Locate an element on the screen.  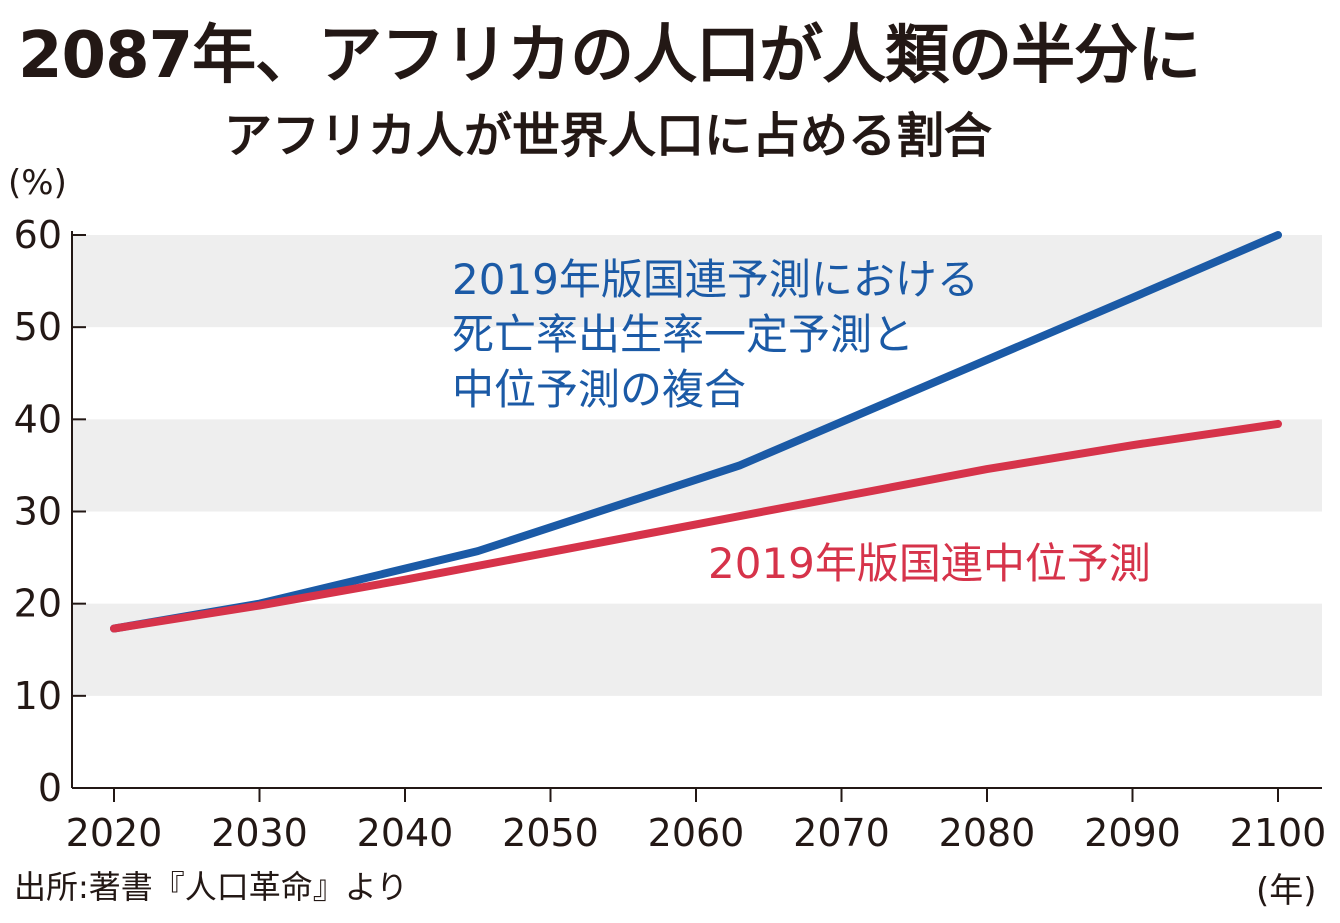
y-tick-label: 30 is located at coordinates (38, 512).